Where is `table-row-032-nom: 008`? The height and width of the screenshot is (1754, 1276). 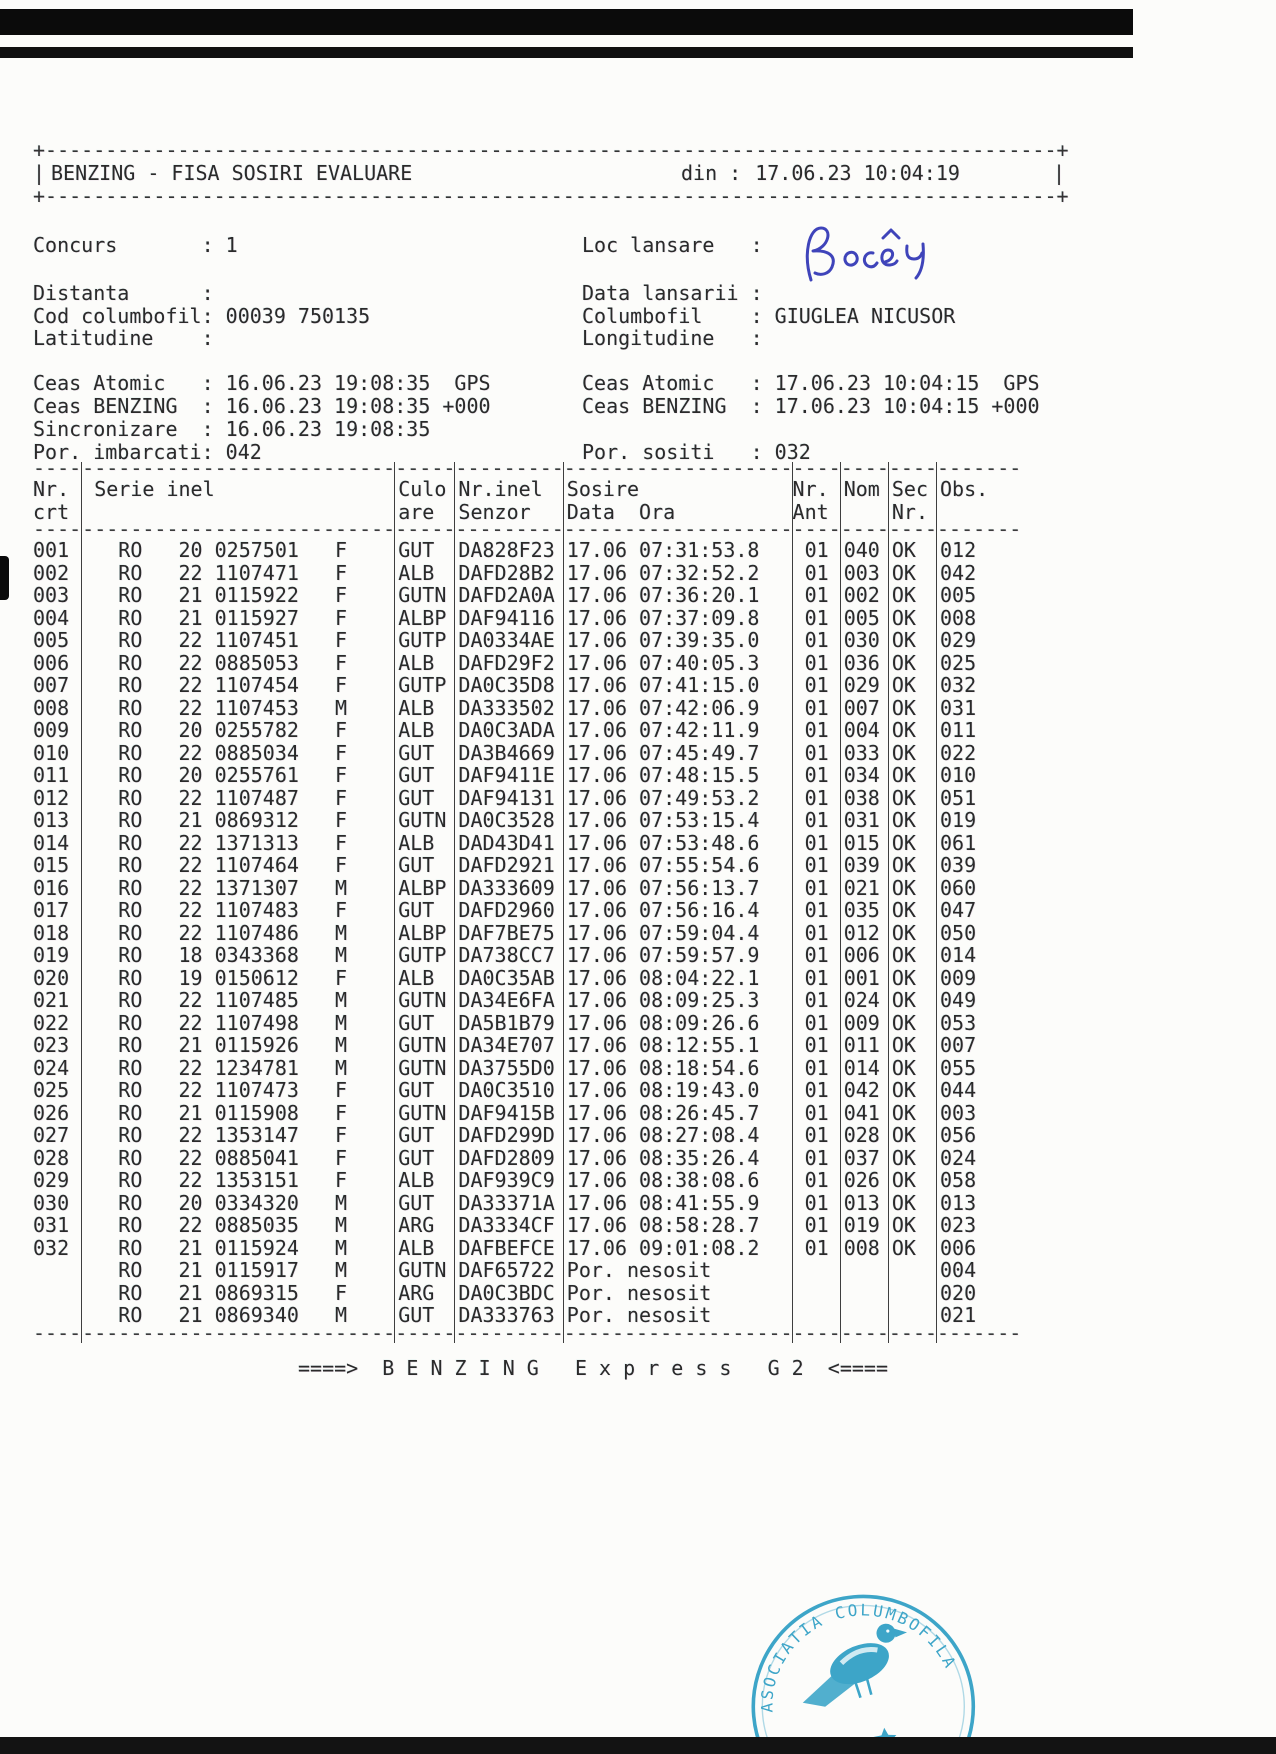 table-row-032-nom: 008 is located at coordinates (863, 1247).